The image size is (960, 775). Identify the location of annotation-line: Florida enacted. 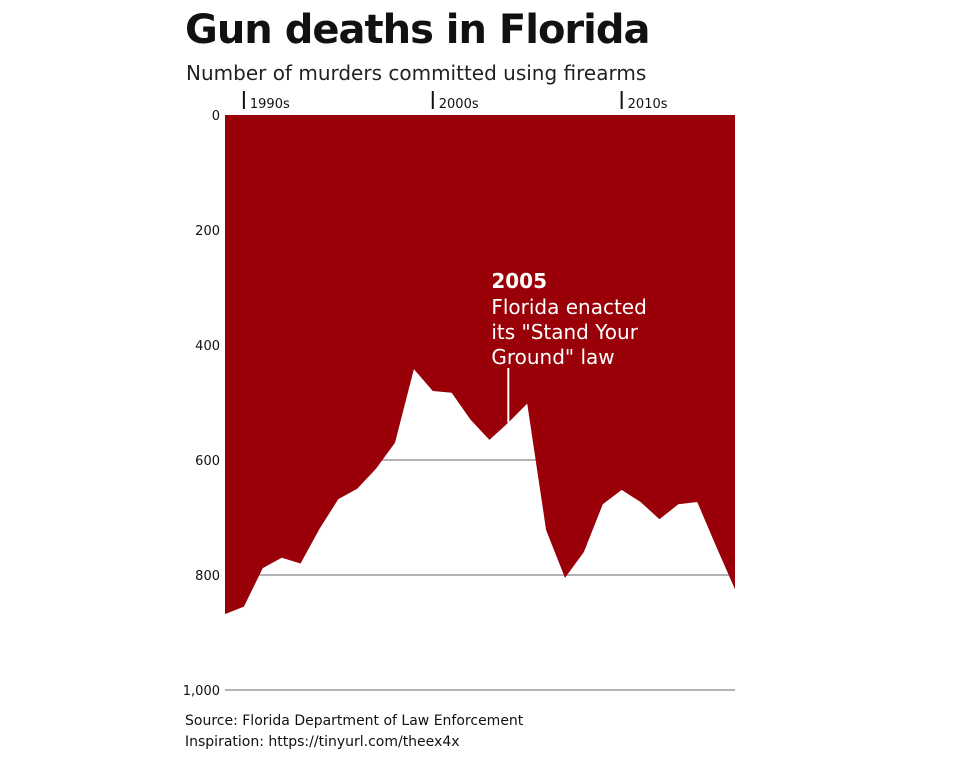
(568, 307).